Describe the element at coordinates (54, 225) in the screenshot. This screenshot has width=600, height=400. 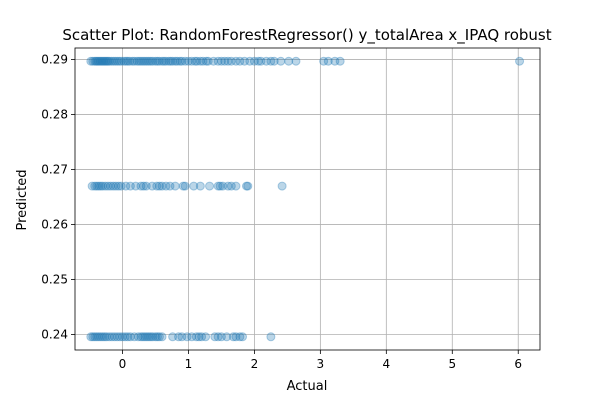
I see `y-tick-label: 0.26` at that location.